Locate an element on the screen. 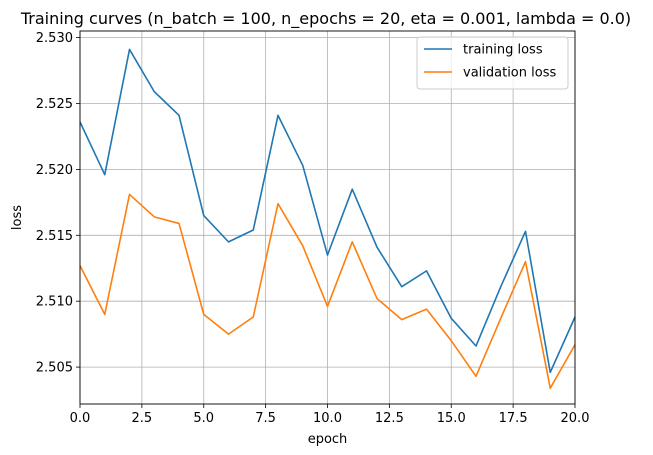  x-tick-label: 7.5 is located at coordinates (265, 418).